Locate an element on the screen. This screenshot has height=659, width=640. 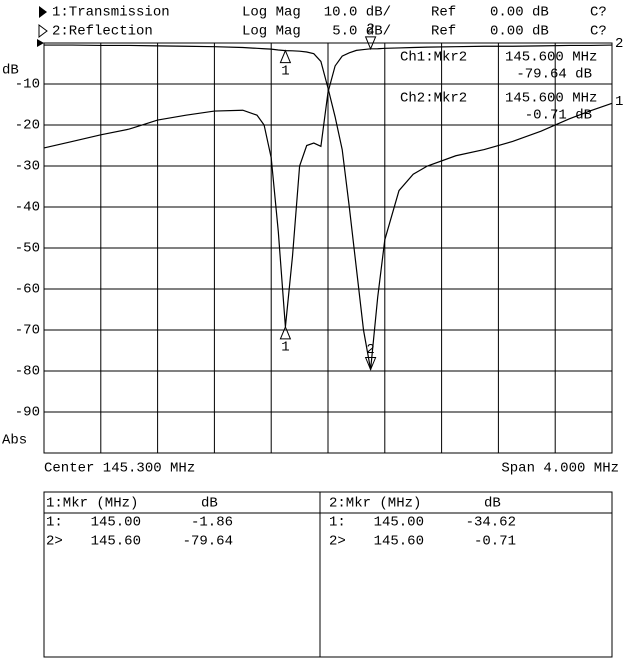
table-title: 2:Mkr (MHz) is located at coordinates (375, 504).